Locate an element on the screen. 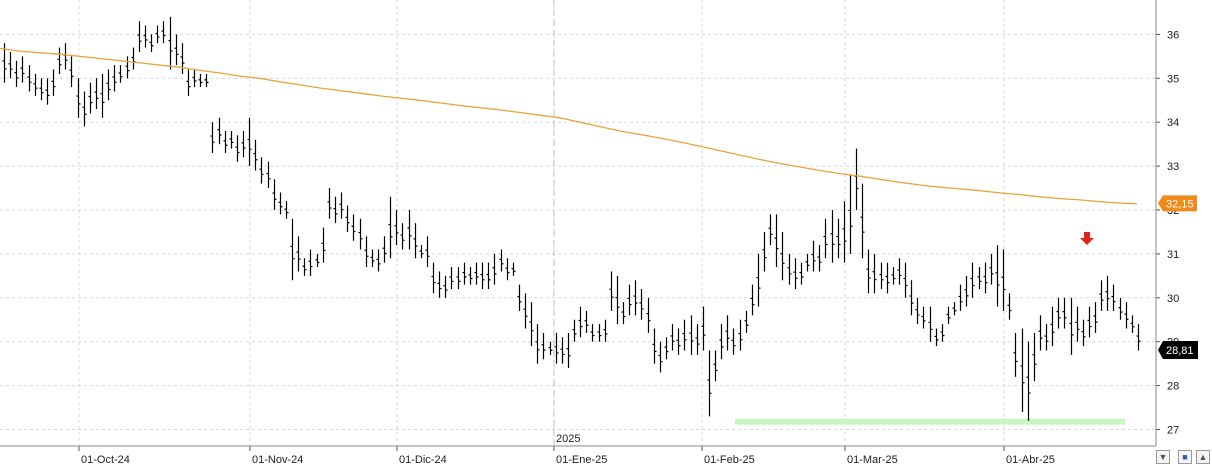 This screenshot has height=474, width=1212. chevron-up-icon: ▲ is located at coordinates (1203, 457).